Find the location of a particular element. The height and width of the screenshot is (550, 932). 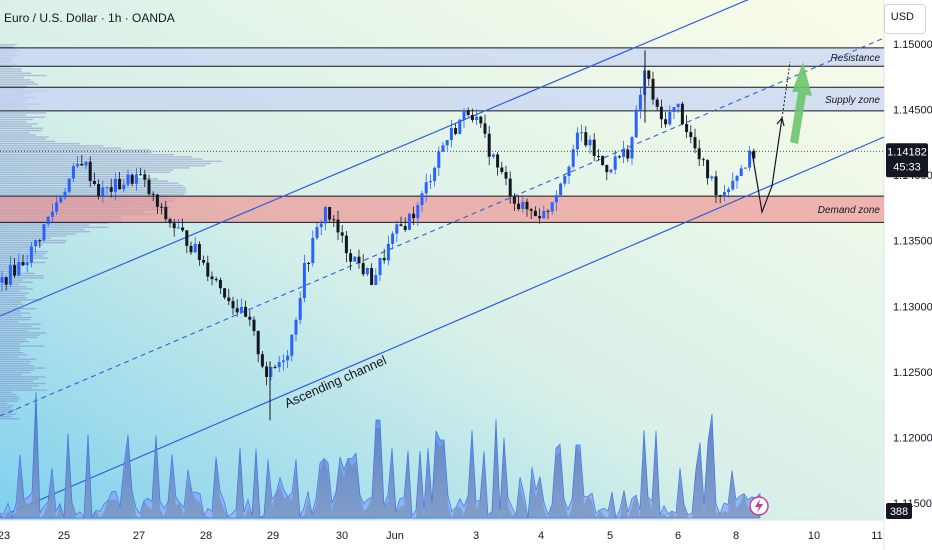

price-tick-label: 1.12000 is located at coordinates (912, 438).